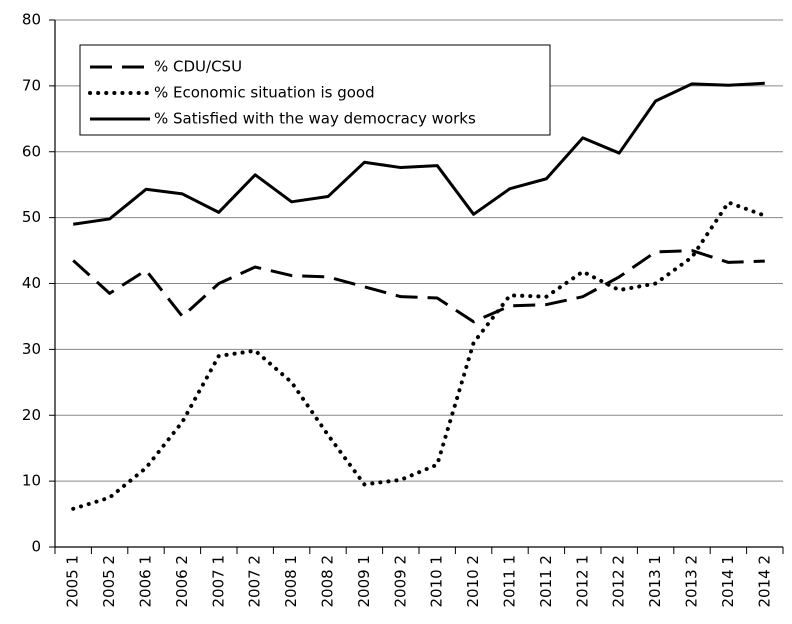 This screenshot has height=624, width=792. What do you see at coordinates (437, 581) in the screenshot?
I see `x-tick-label: 2010 1` at bounding box center [437, 581].